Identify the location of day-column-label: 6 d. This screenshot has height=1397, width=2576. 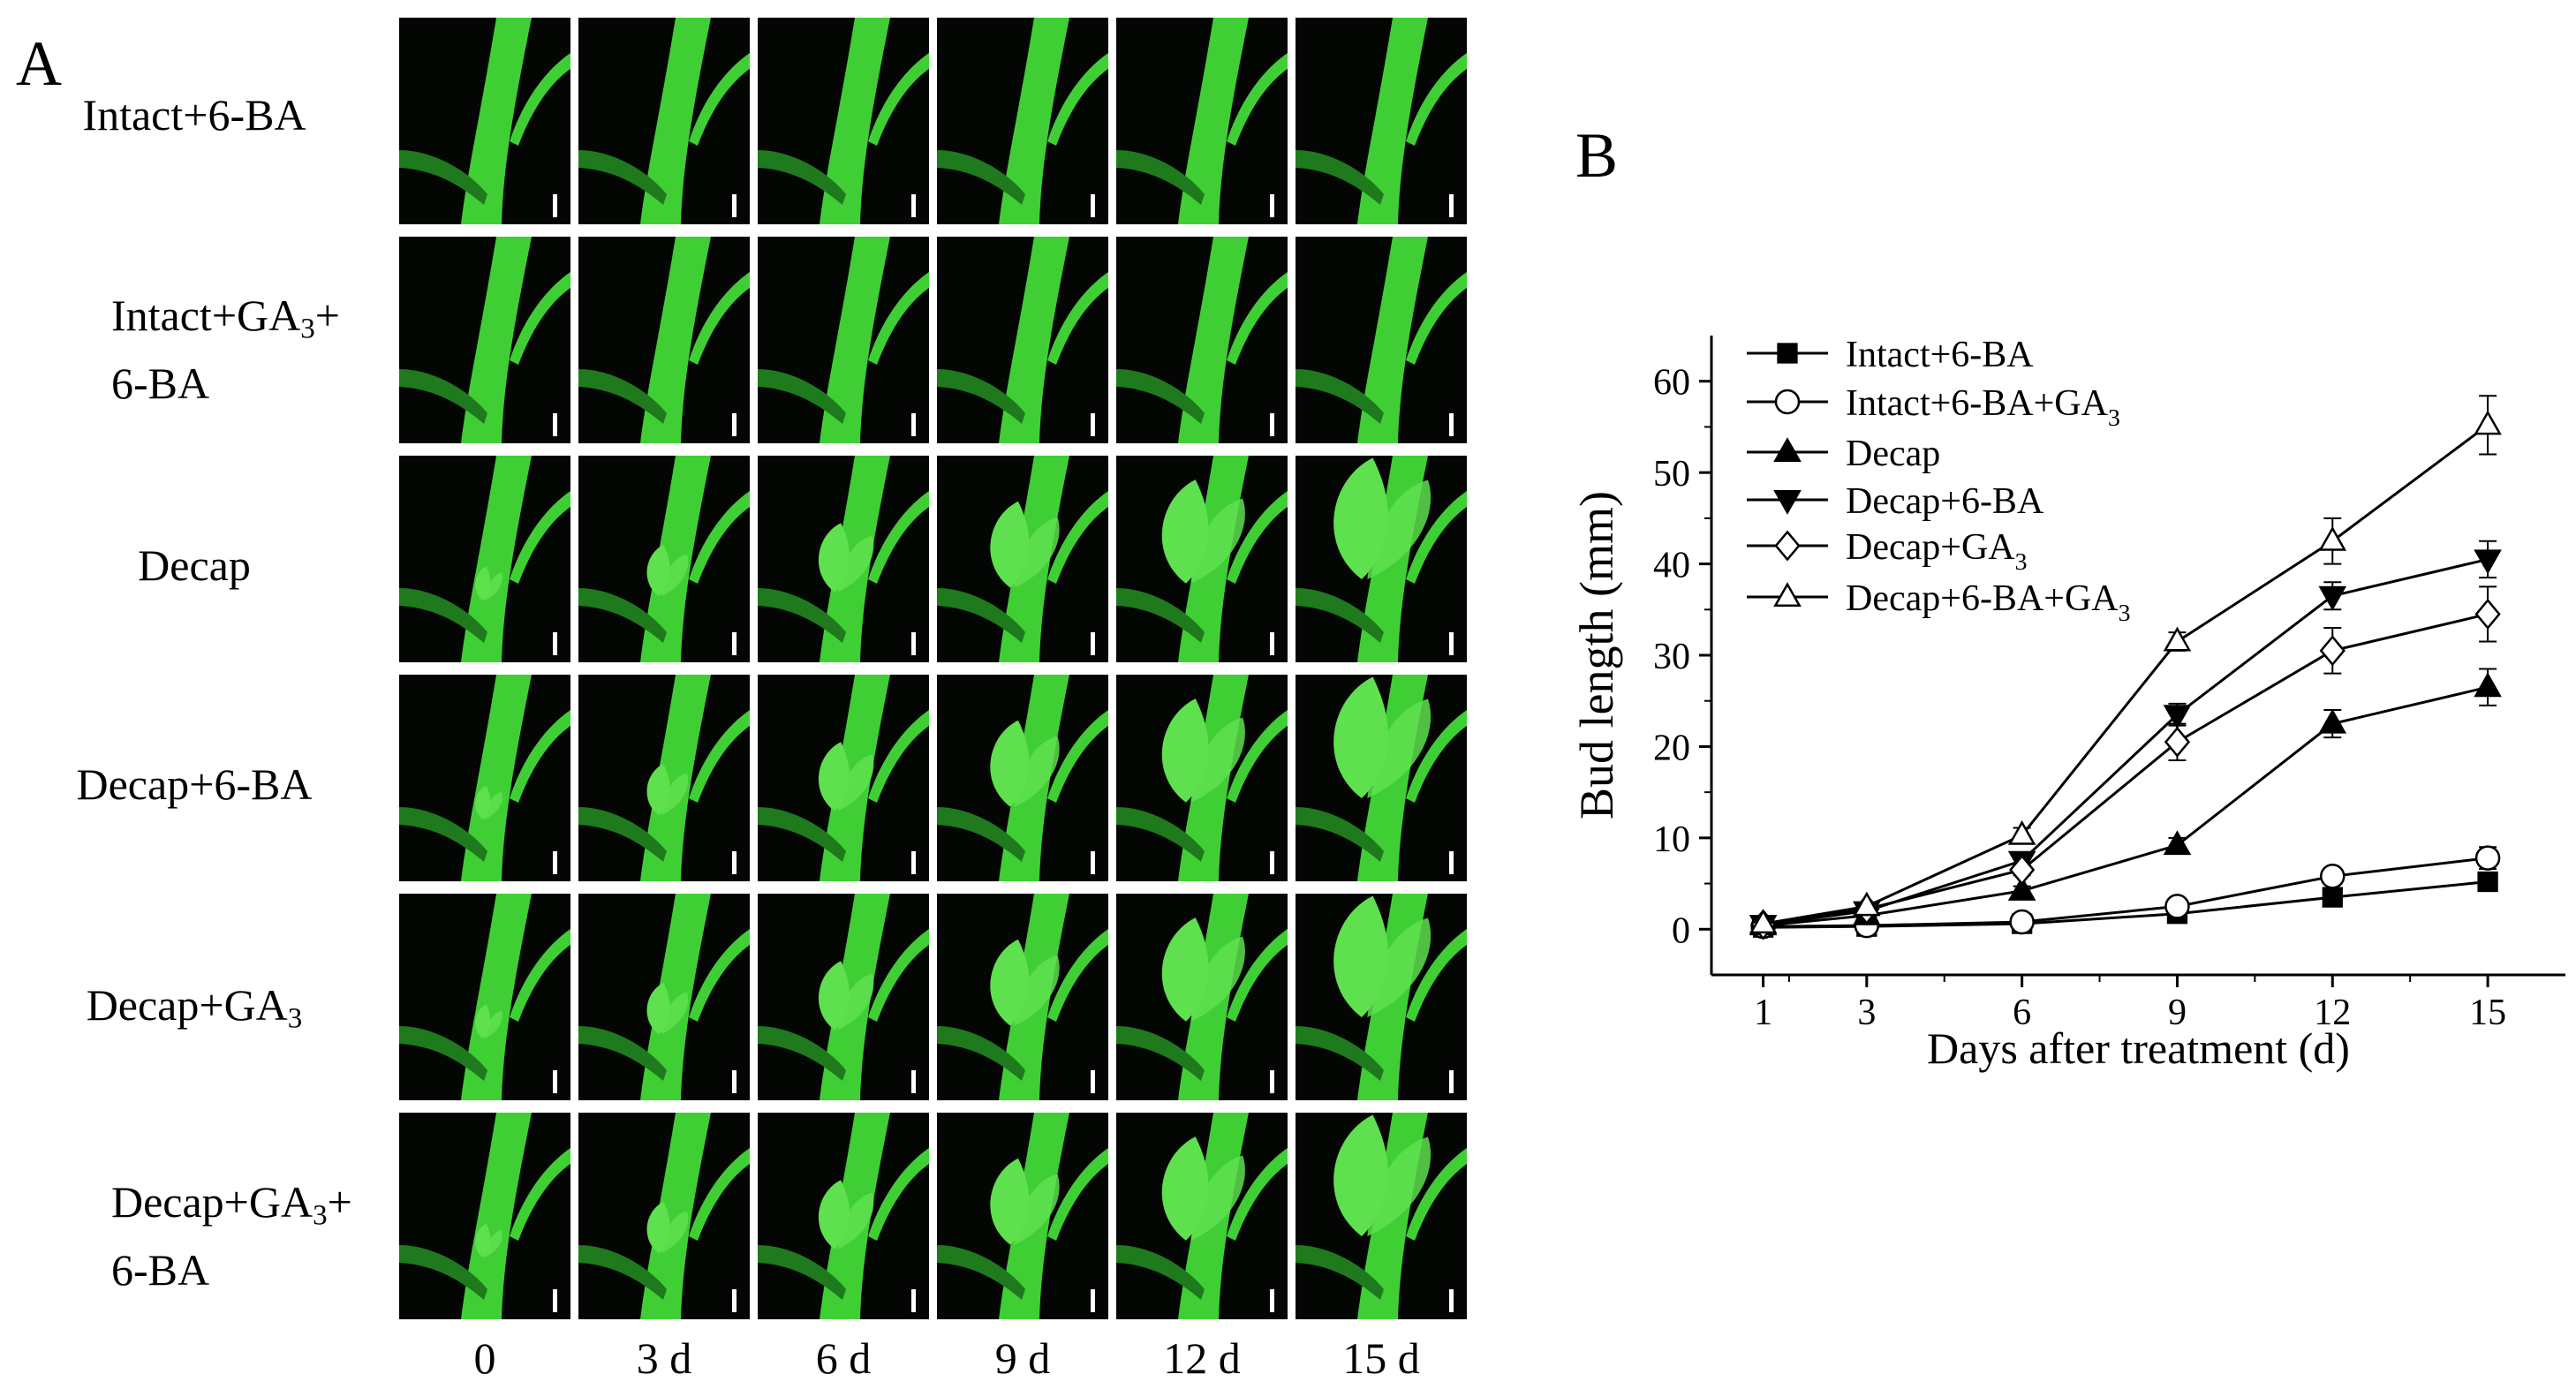
(843, 1358).